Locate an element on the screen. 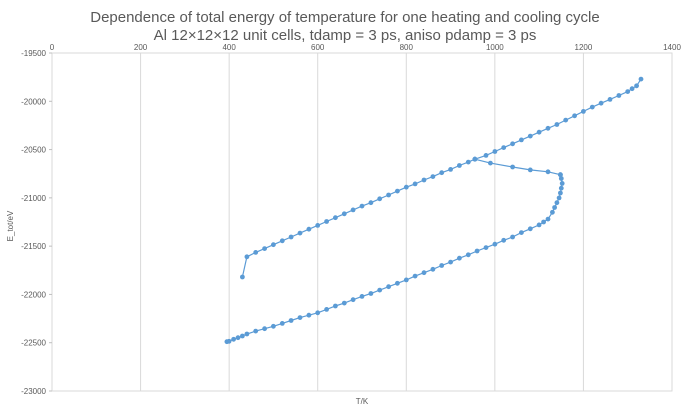 This screenshot has height=414, width=690. y-tick-label: -20000 is located at coordinates (33, 101).